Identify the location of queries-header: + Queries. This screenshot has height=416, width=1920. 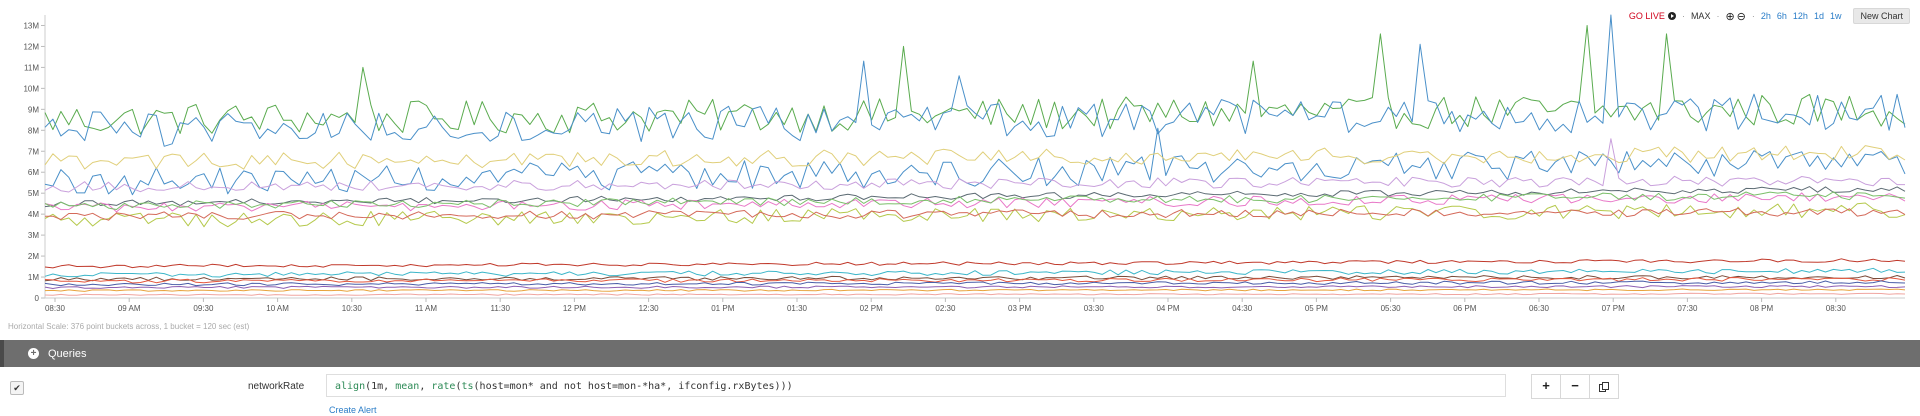
(960, 353).